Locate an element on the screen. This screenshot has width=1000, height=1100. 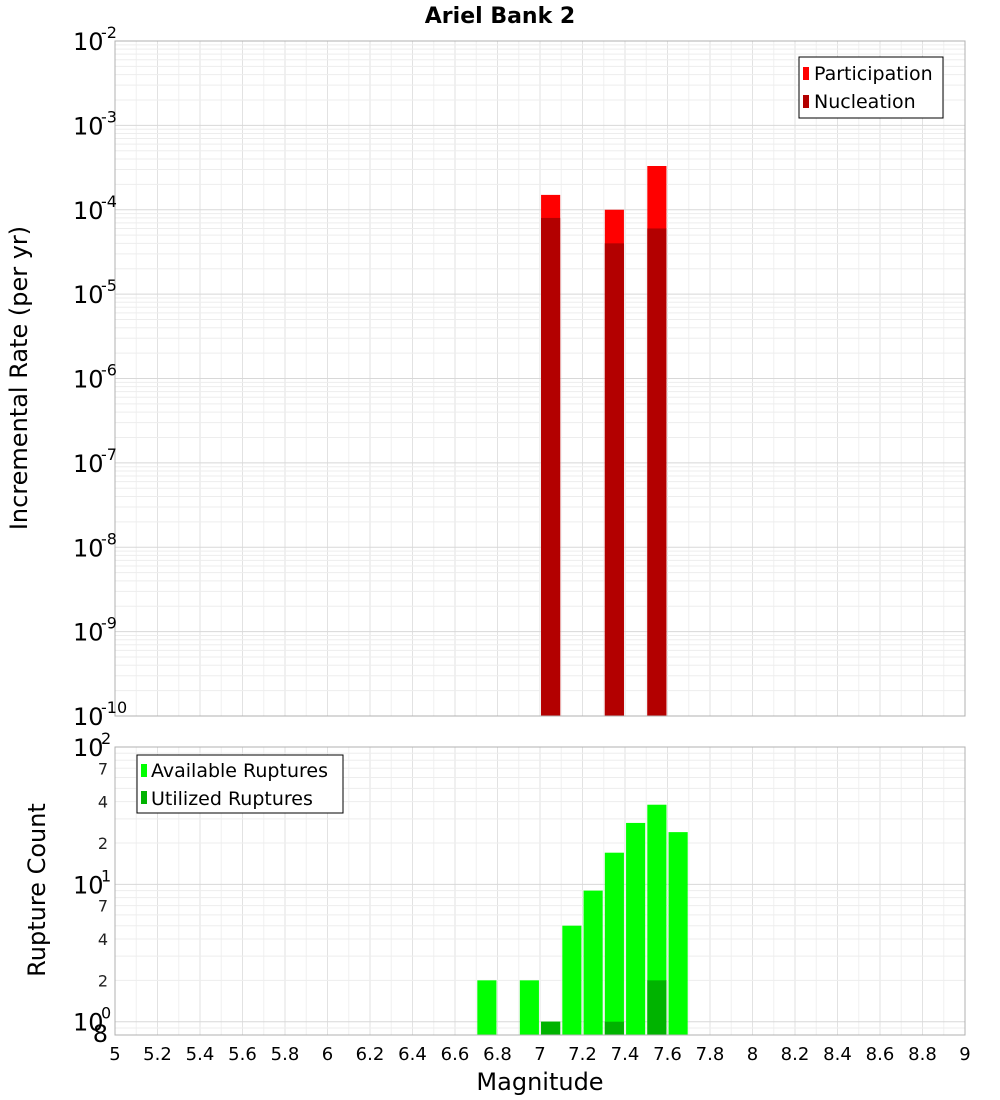
x-tick-label-19: 8.8 is located at coordinates (922, 1054).